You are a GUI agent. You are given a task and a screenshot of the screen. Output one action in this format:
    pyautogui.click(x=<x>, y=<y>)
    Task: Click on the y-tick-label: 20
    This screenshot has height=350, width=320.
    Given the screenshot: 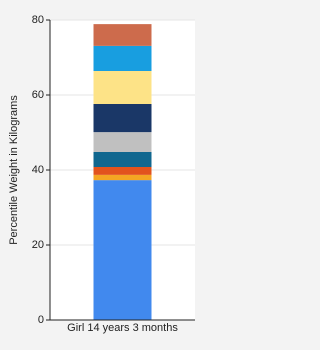 What is the action you would take?
    pyautogui.click(x=38, y=245)
    